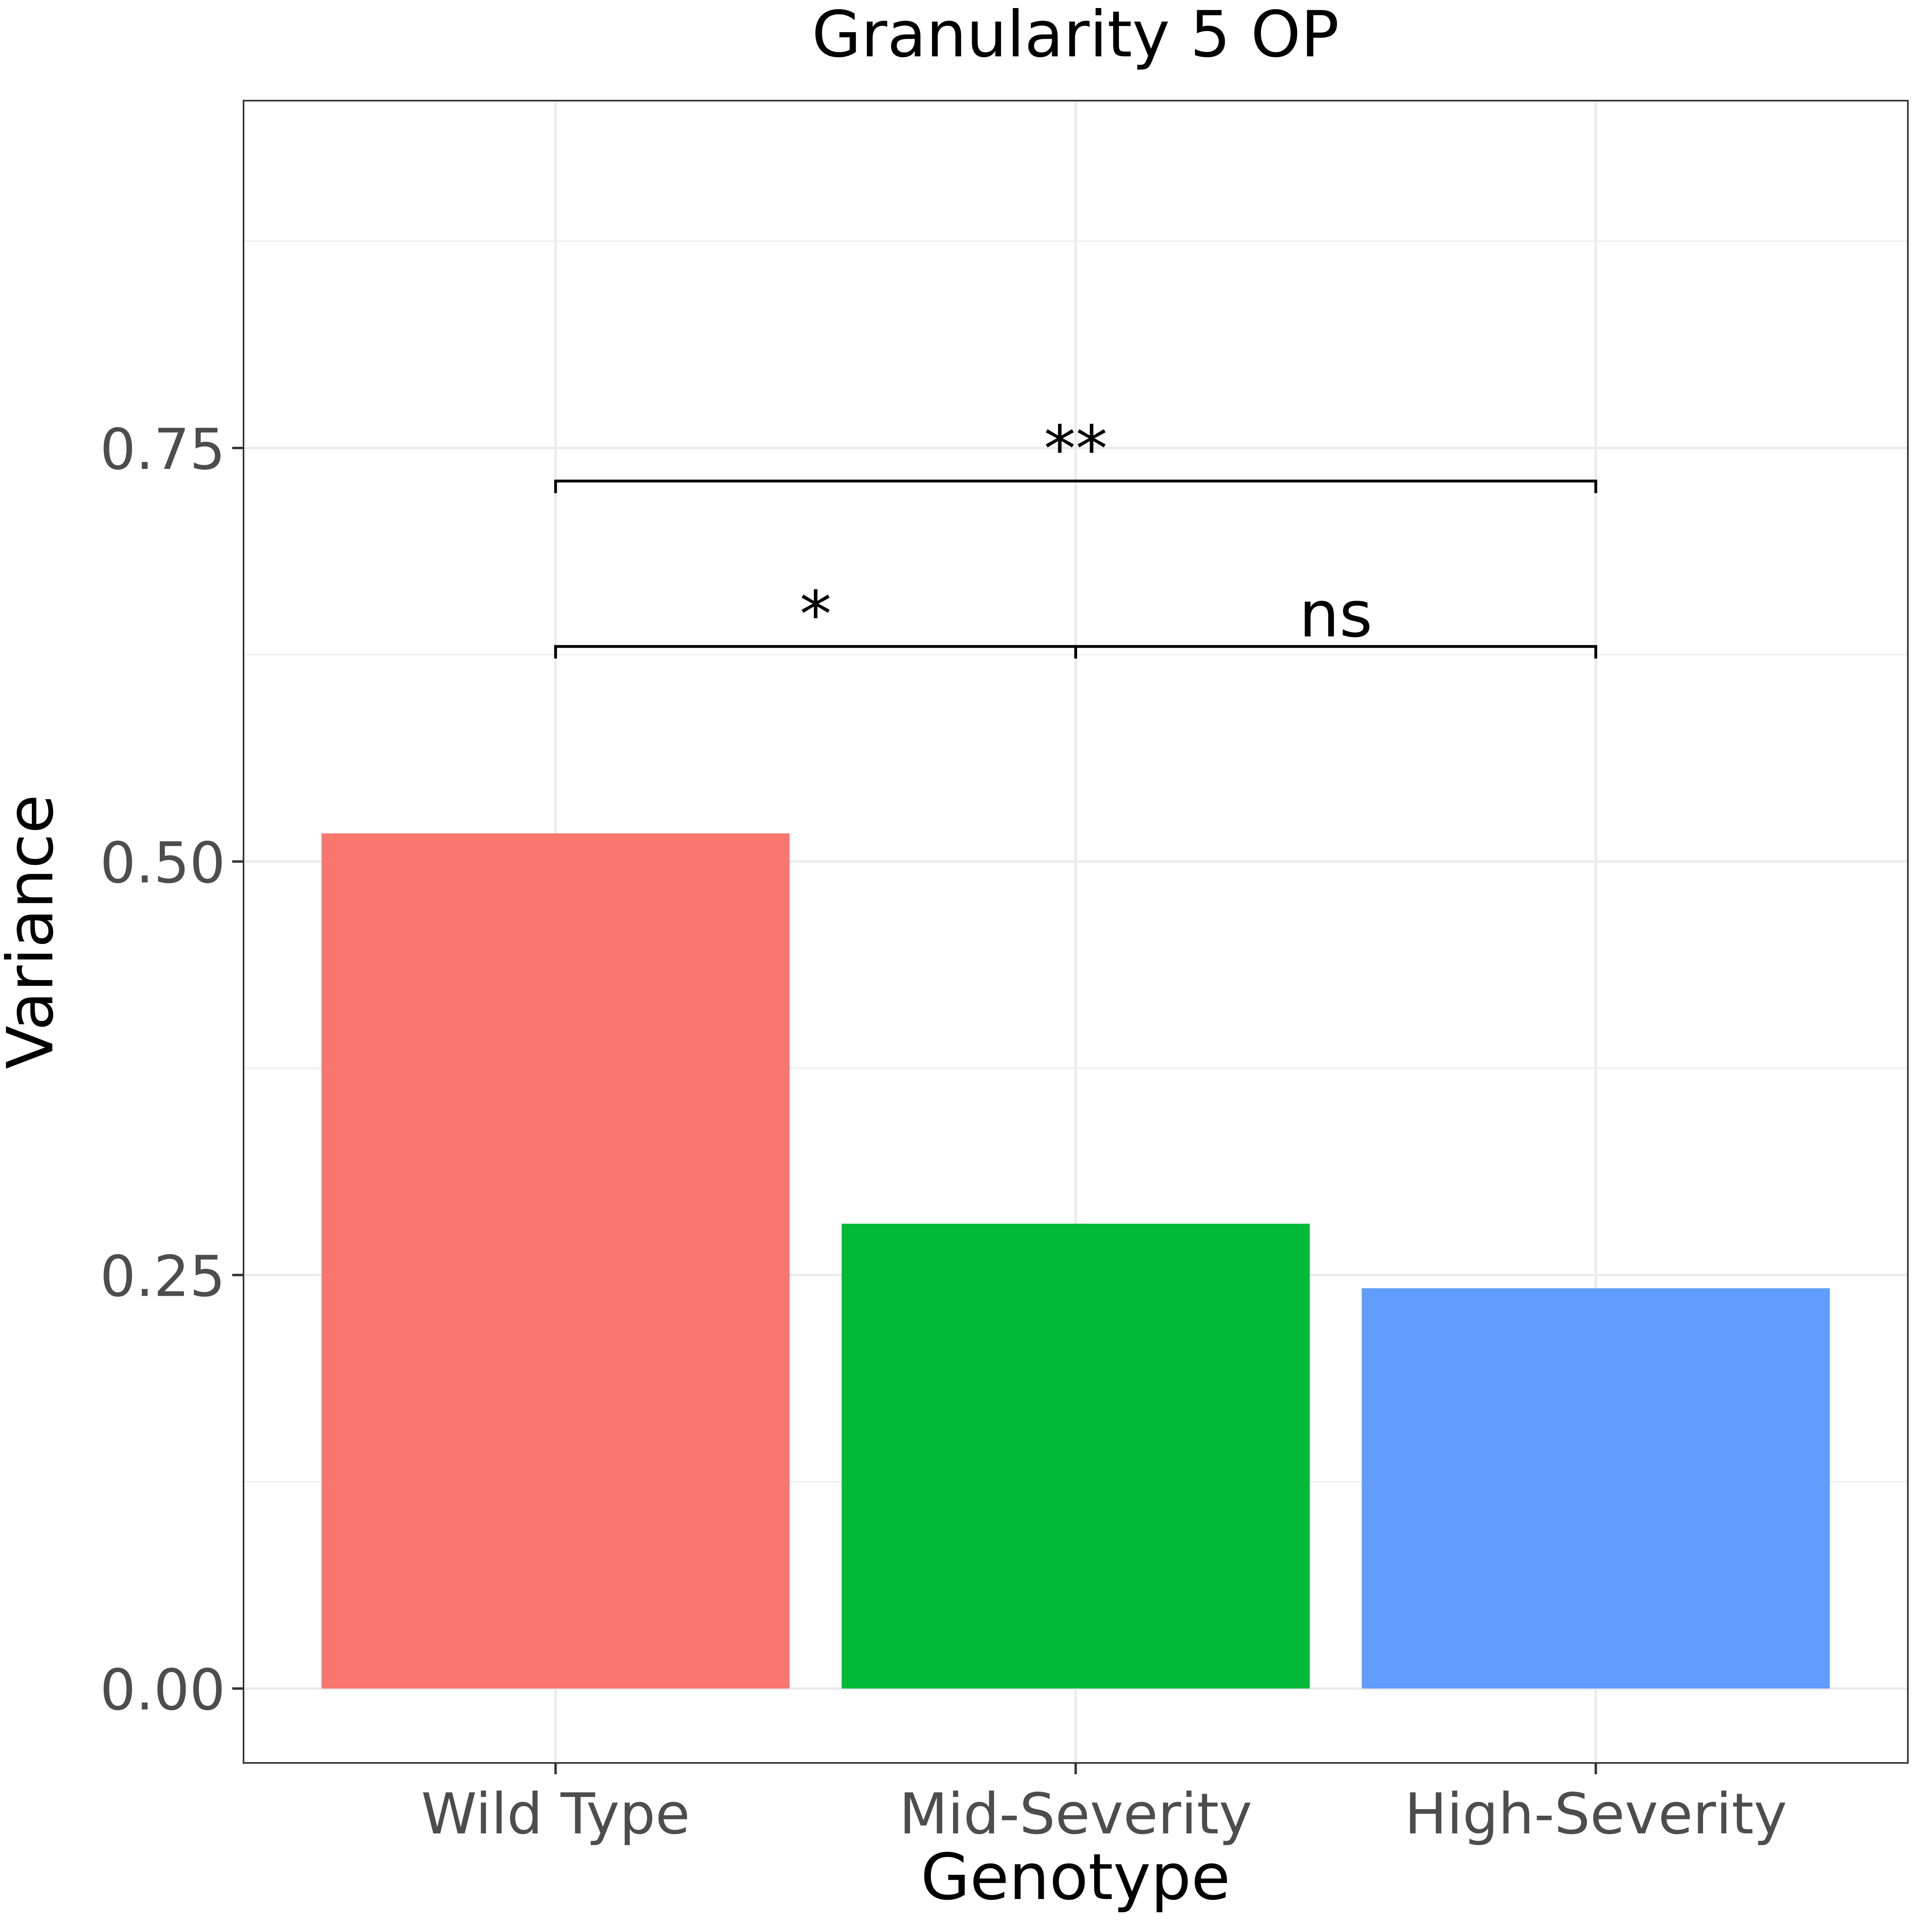 The width and height of the screenshot is (1932, 1932). Describe the element at coordinates (162, 863) in the screenshot. I see `y-tick-label: 0.50` at that location.